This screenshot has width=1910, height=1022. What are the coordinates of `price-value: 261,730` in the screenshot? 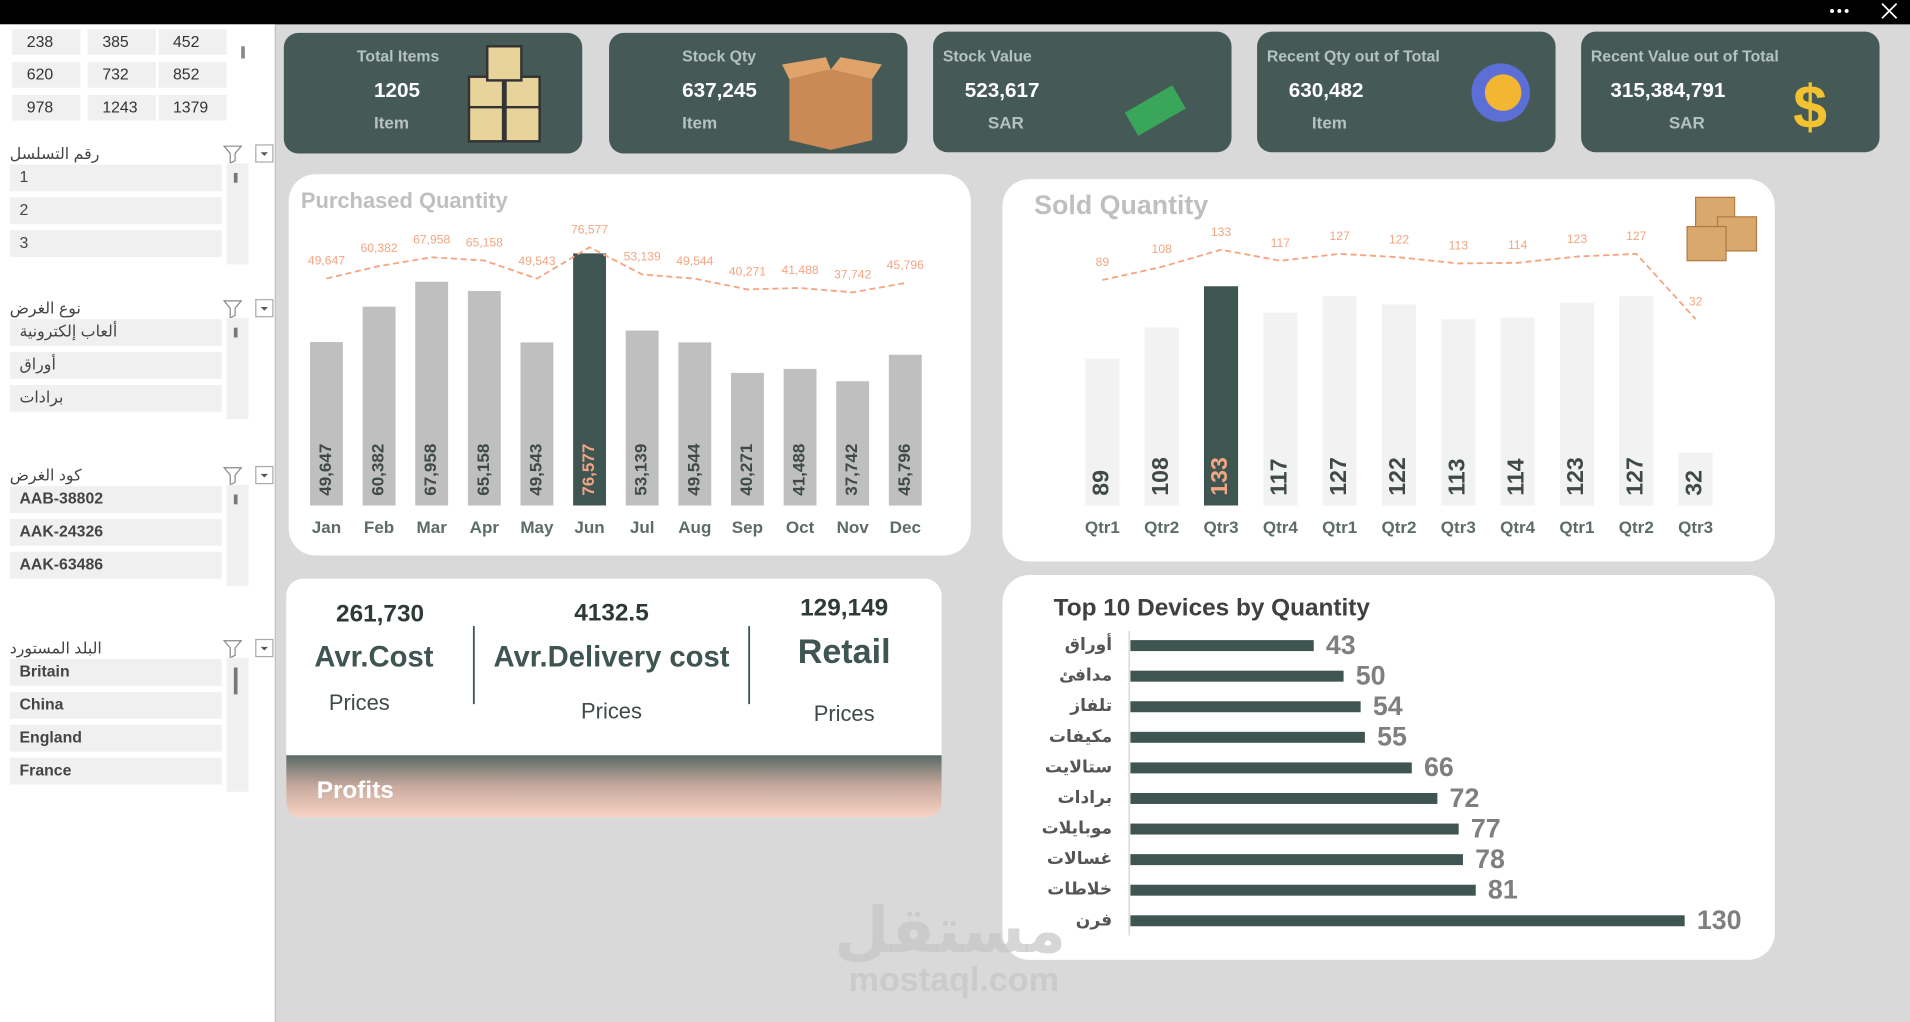 It's located at (380, 614).